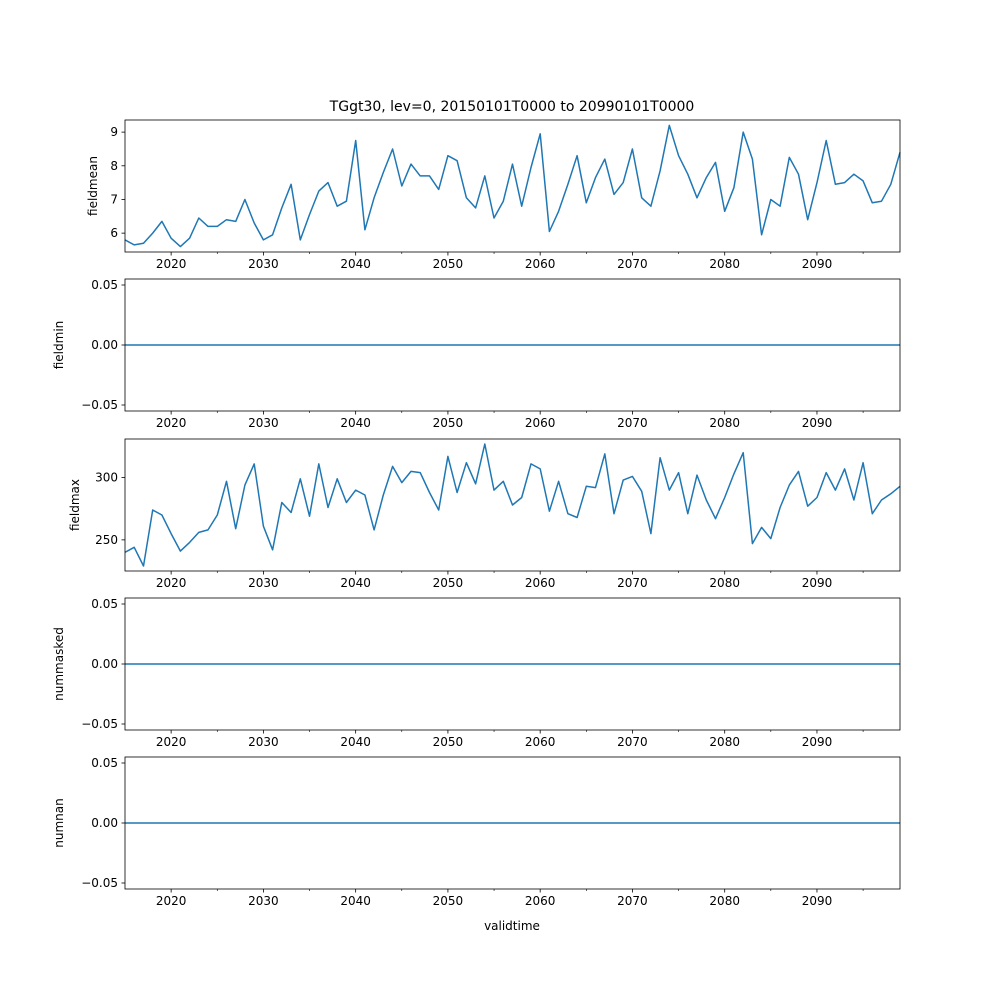  I want to click on y-tick-label: 300, so click(106, 478).